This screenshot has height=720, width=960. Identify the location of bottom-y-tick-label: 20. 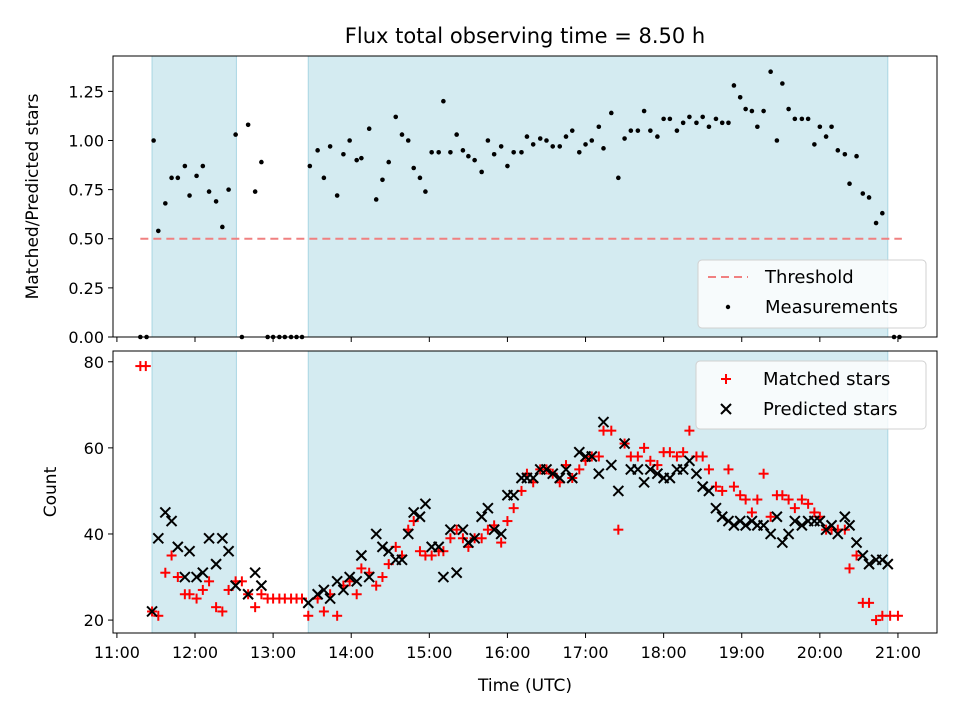
(94, 620).